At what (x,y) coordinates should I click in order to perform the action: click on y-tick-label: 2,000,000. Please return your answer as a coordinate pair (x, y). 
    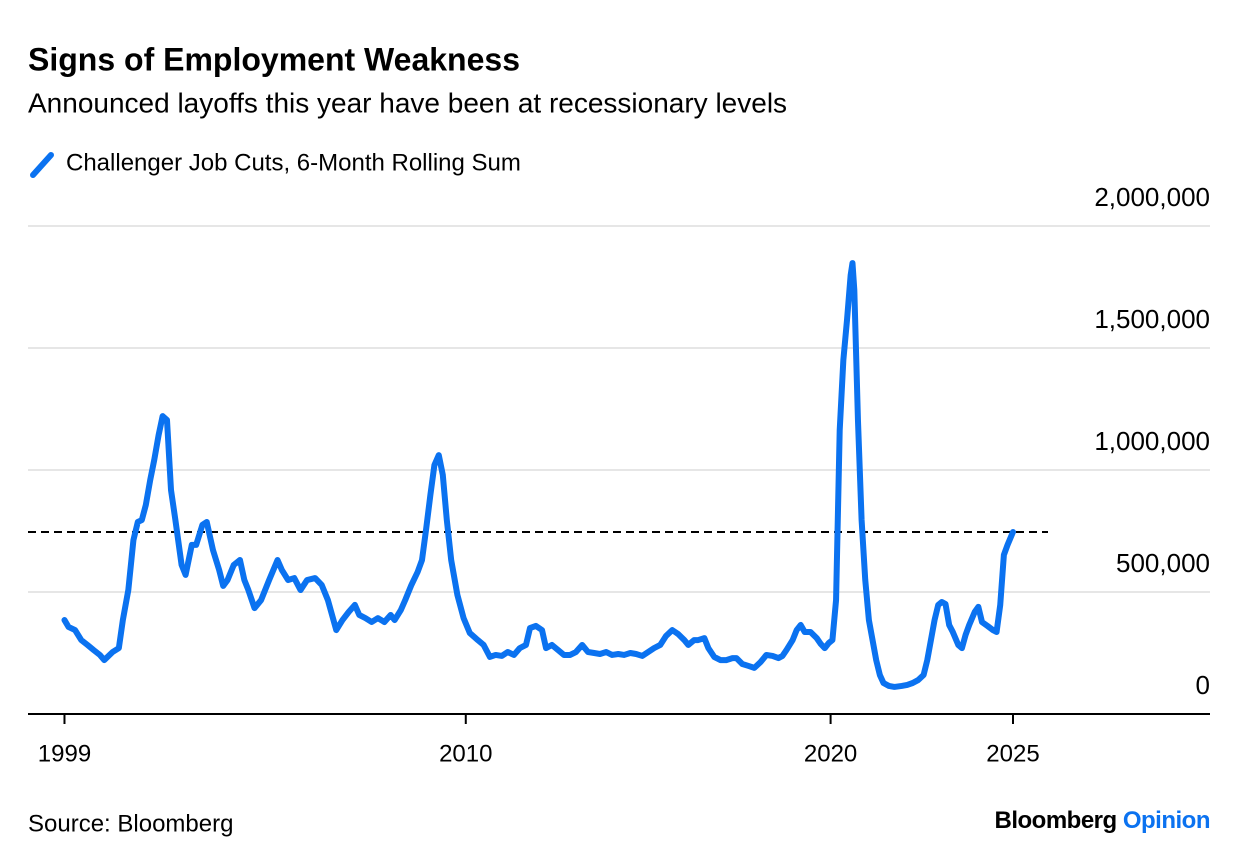
    Looking at the image, I should click on (1152, 197).